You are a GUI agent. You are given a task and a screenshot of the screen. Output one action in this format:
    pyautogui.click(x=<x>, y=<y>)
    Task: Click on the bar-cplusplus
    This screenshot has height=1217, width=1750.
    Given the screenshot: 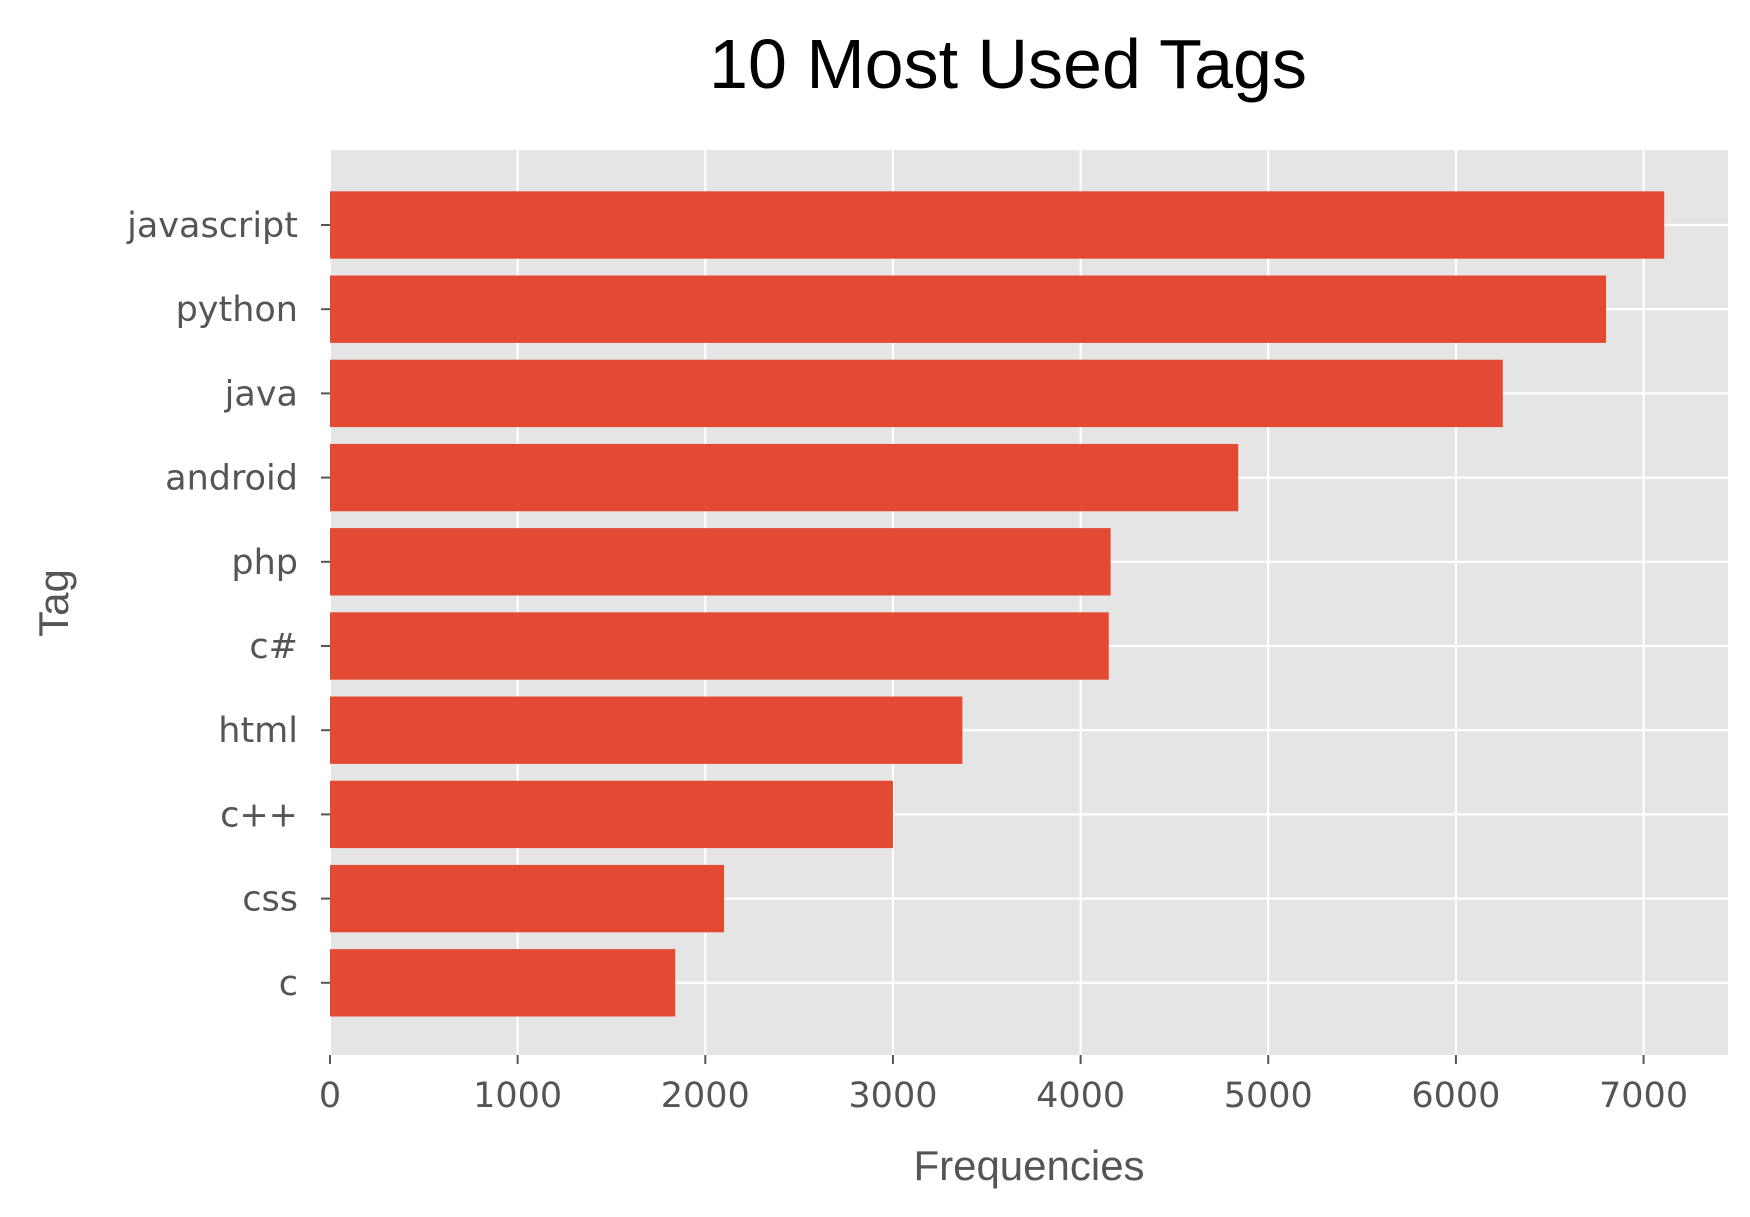 What is the action you would take?
    pyautogui.click(x=611, y=814)
    